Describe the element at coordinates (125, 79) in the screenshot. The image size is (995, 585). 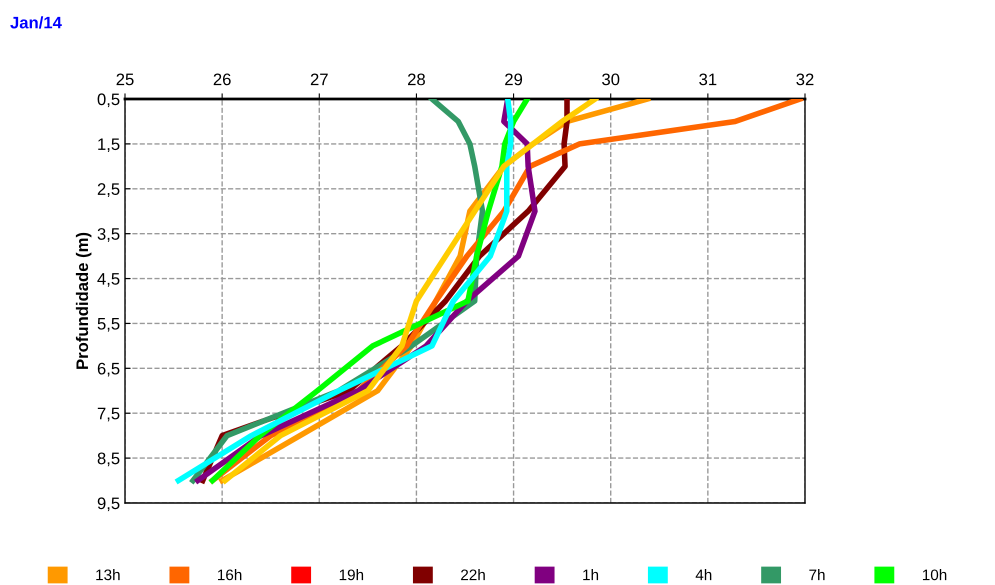
I see `x-tick-label: 25` at that location.